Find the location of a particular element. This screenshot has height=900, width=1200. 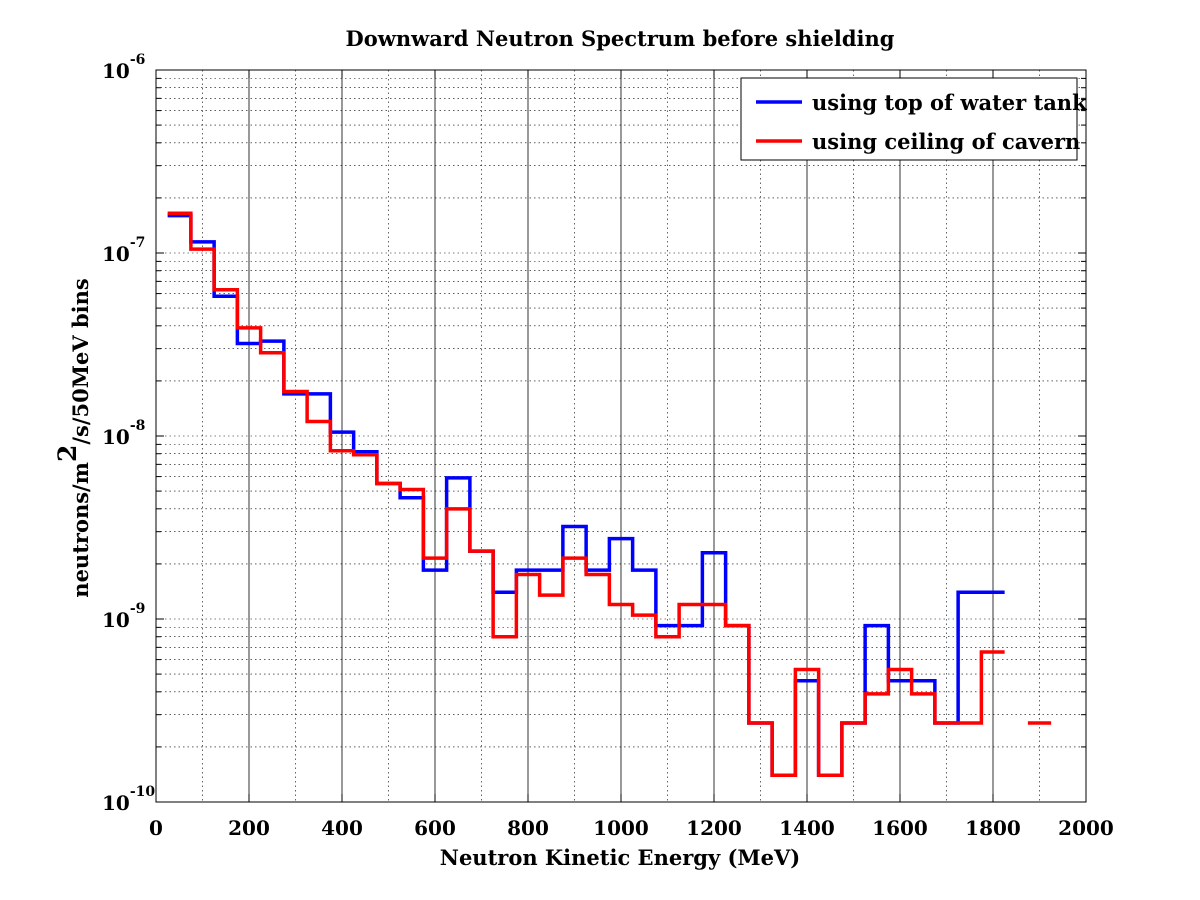

x-tick-label: 800 is located at coordinates (528, 828).